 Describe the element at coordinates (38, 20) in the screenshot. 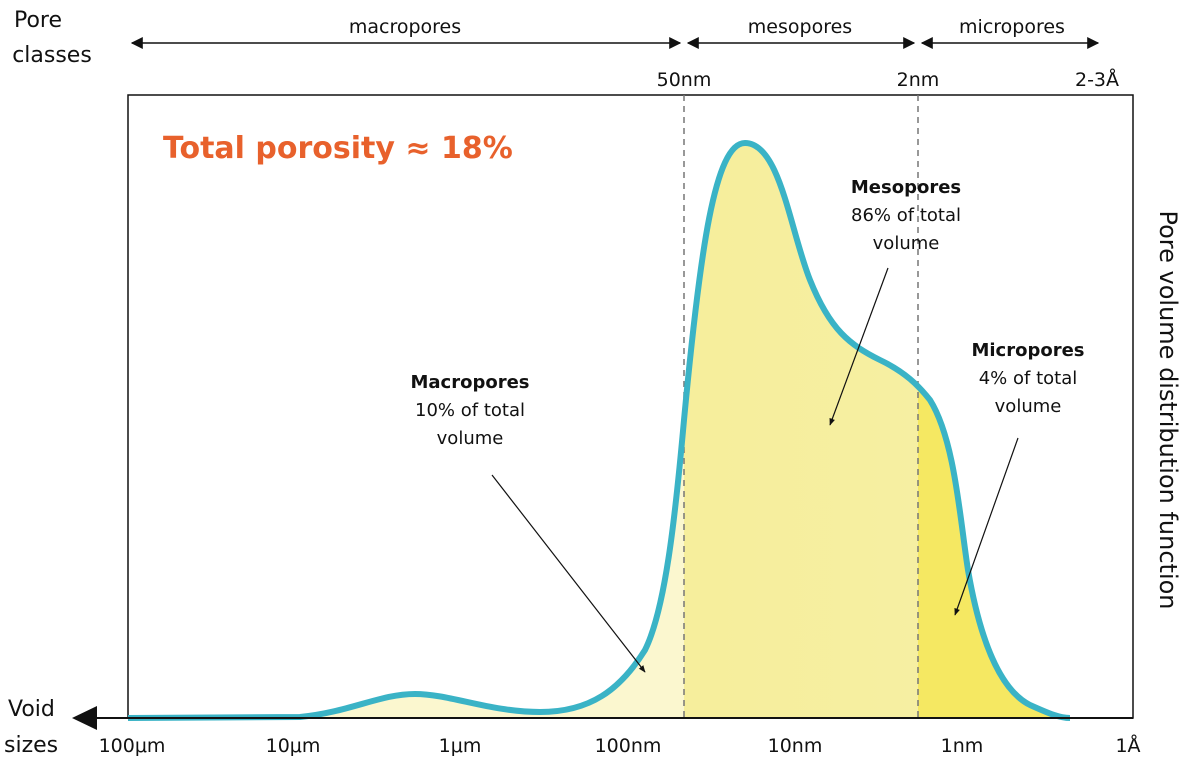

I see `pore-classes-label: Pore` at that location.